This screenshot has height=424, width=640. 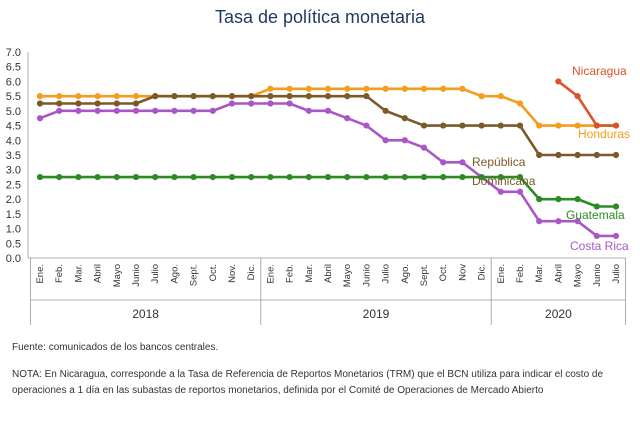 What do you see at coordinates (13, 82) in the screenshot?
I see `y-tick-label: 6.0` at bounding box center [13, 82].